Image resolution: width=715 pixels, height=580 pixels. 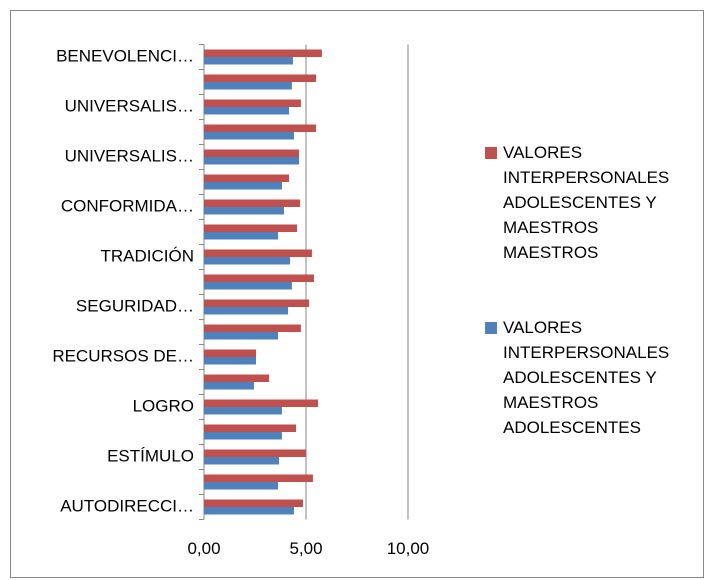 What do you see at coordinates (163, 405) in the screenshot?
I see `y-tick-label: LOGRO` at bounding box center [163, 405].